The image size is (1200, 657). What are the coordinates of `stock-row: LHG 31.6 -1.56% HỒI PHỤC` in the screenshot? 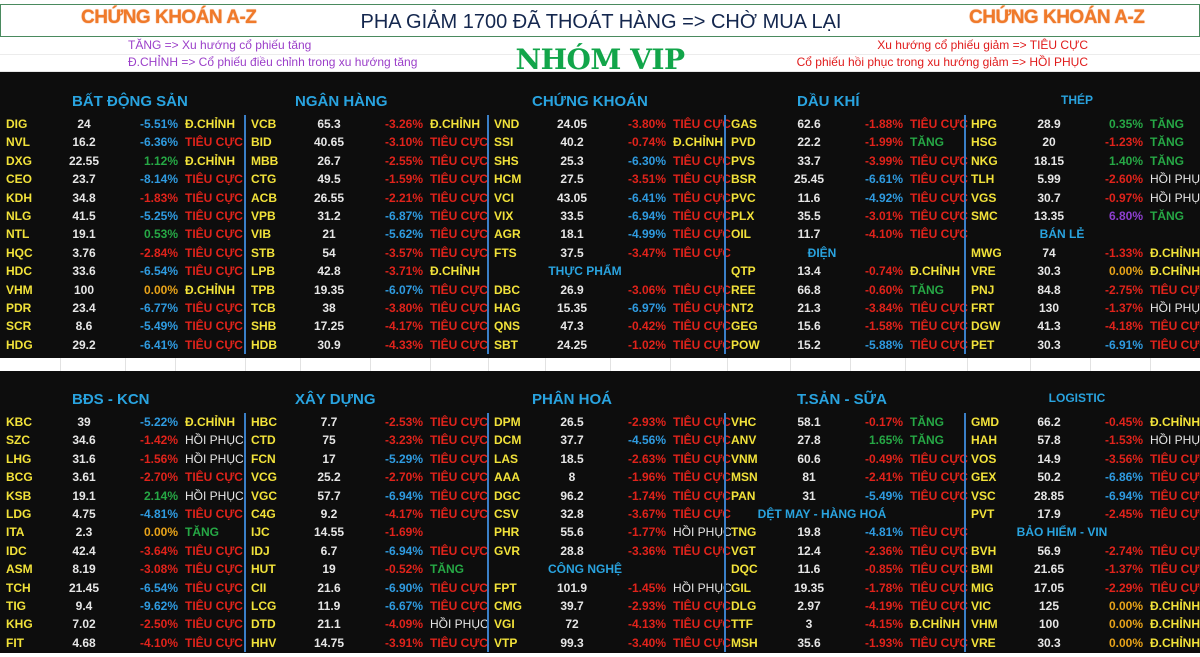 It's located at (123, 459).